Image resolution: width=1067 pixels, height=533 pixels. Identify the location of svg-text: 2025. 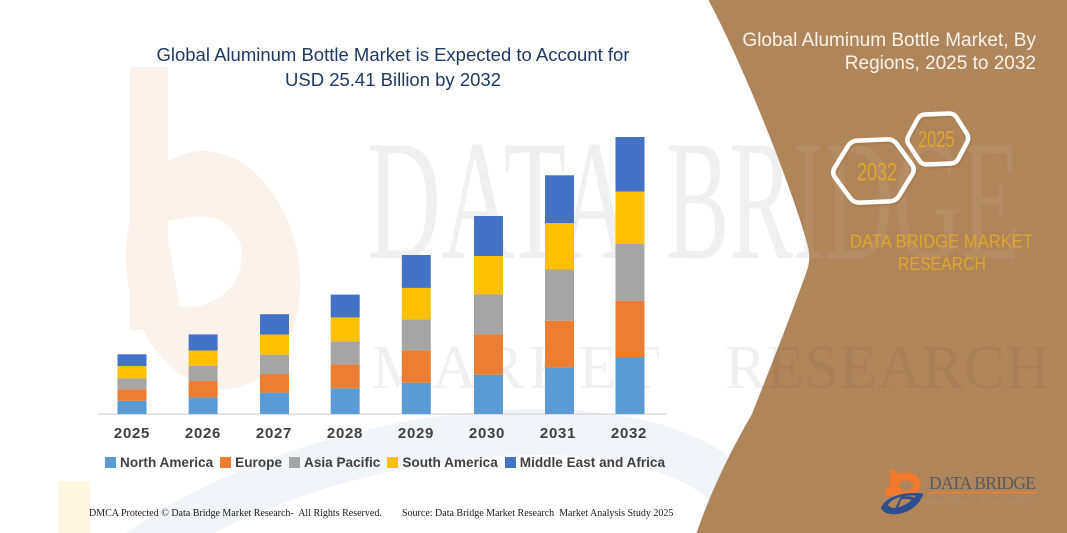
(936, 139).